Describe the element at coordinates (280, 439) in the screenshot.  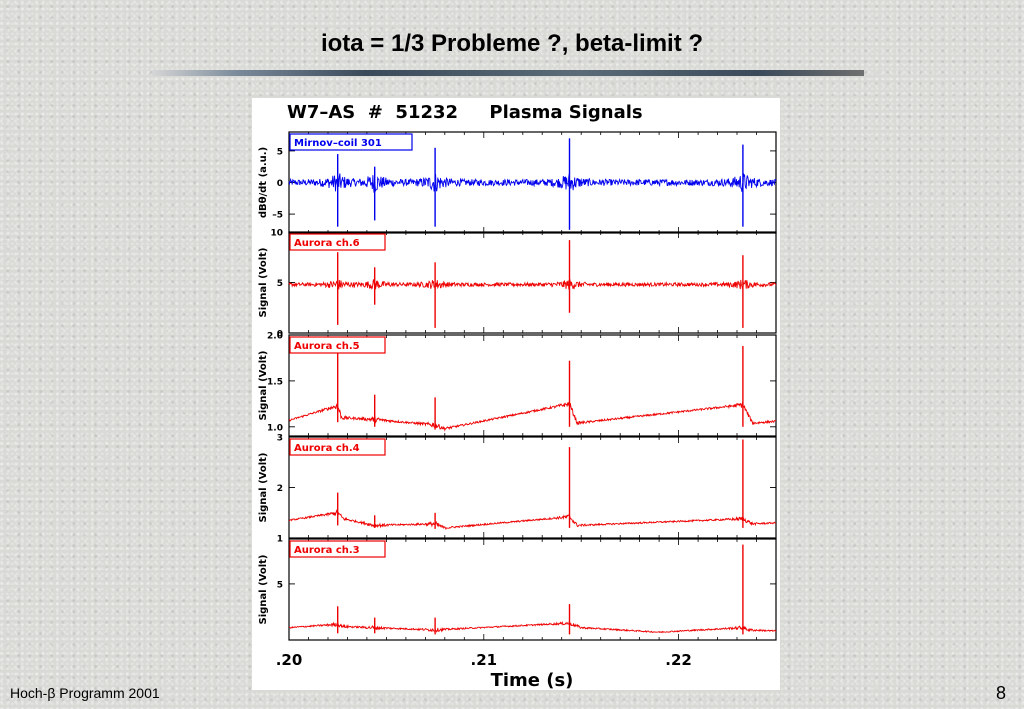
I see `y-tick-label: 3` at that location.